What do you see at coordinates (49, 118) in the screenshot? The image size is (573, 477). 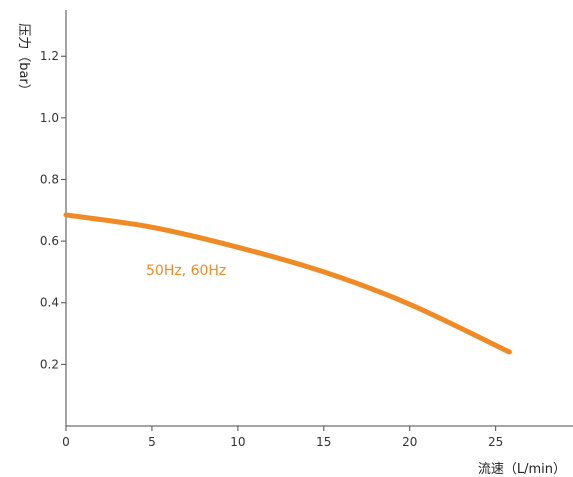 I see `y-tick-label: 1.0` at bounding box center [49, 118].